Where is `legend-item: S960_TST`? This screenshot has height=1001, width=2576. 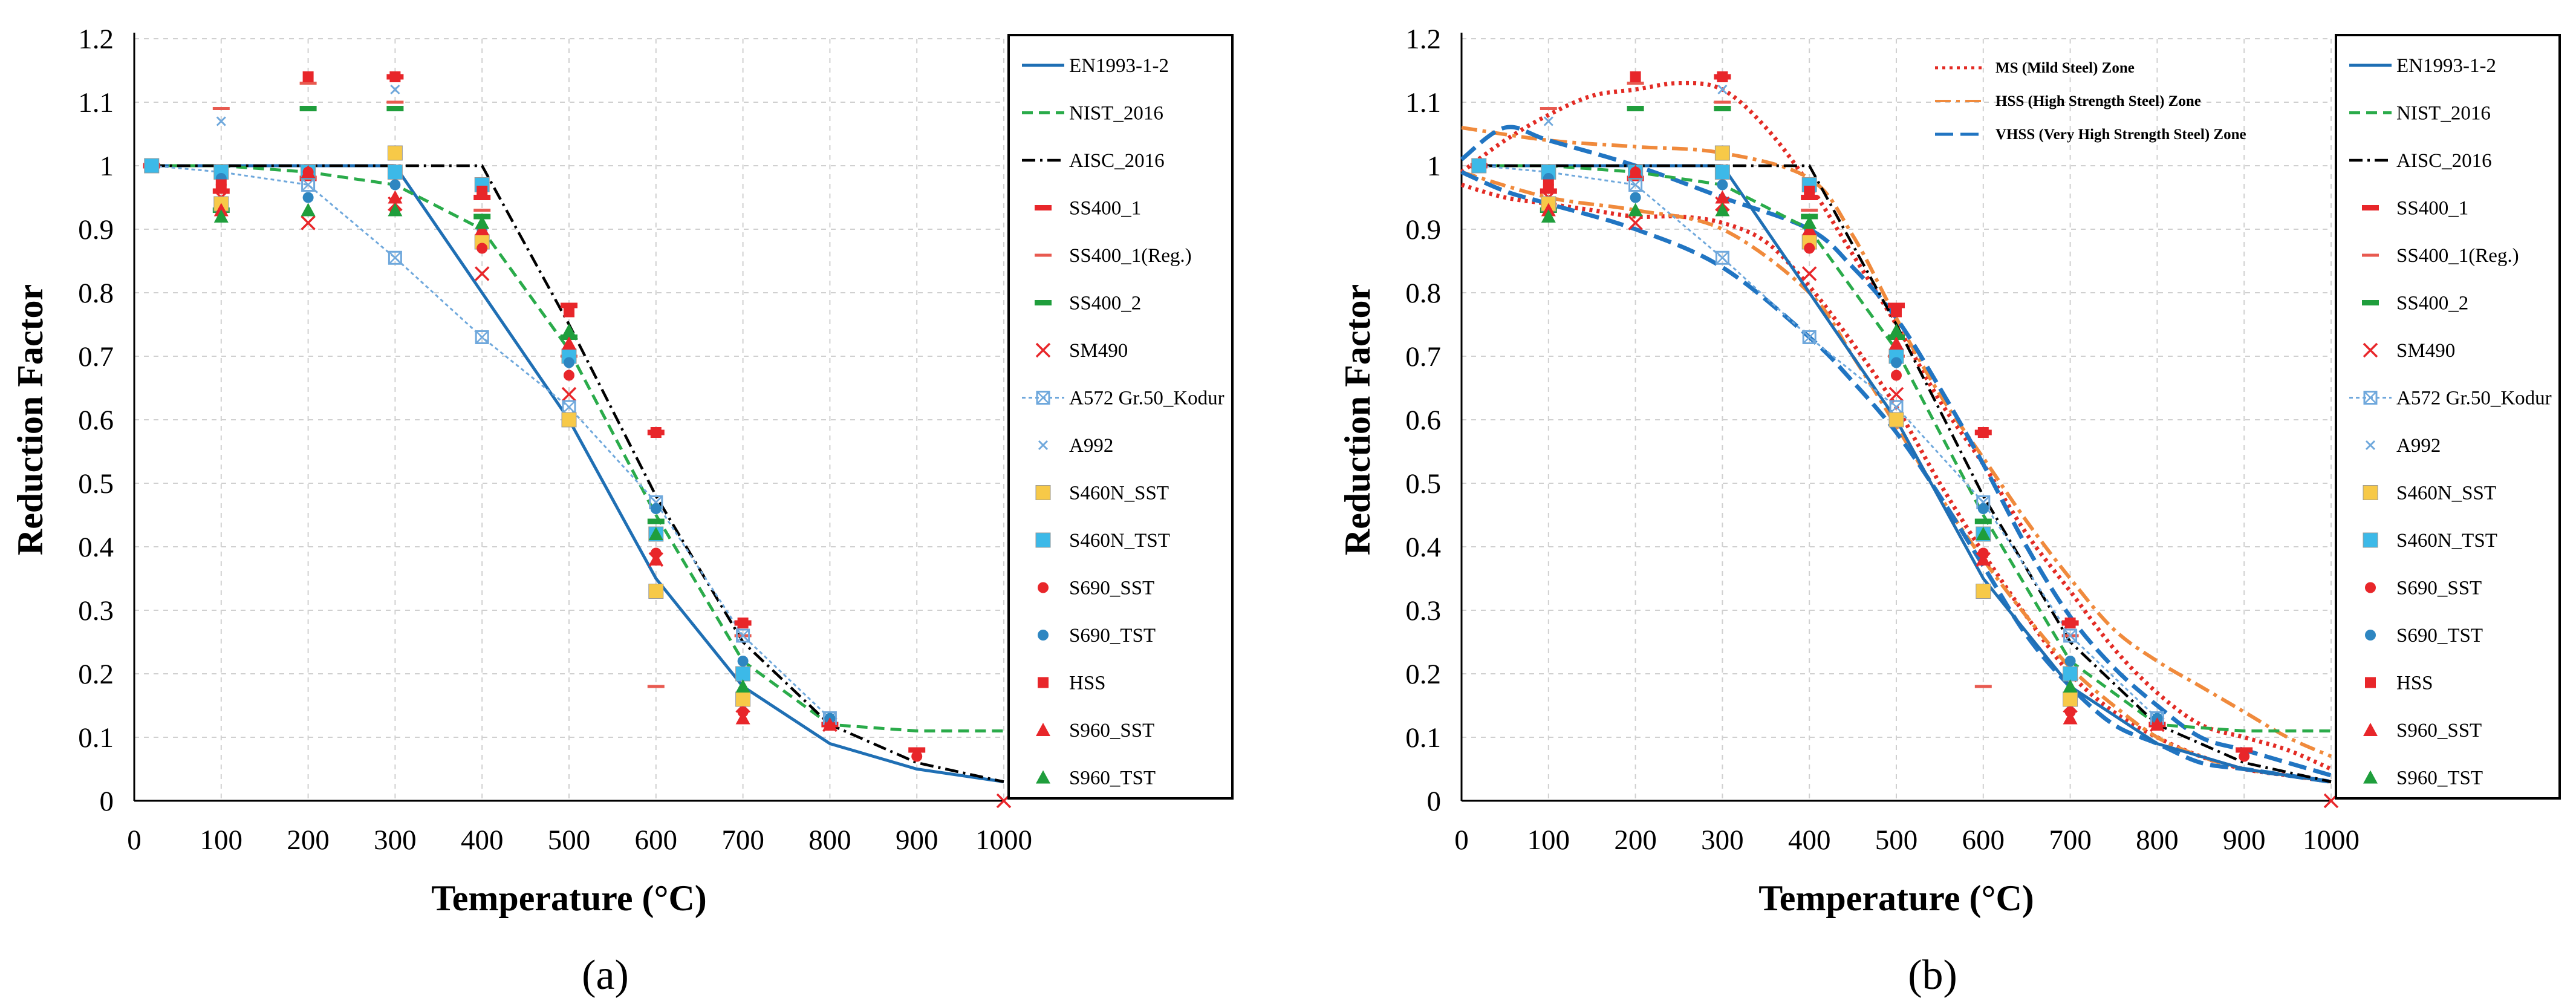 legend-item: S960_TST is located at coordinates (1096, 778).